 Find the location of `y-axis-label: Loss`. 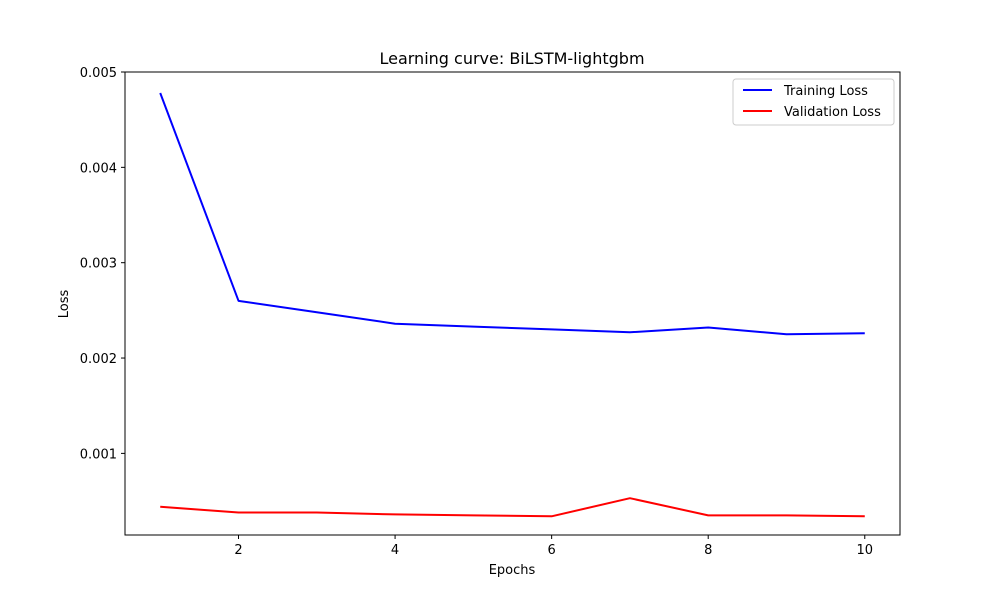

y-axis-label: Loss is located at coordinates (64, 304).